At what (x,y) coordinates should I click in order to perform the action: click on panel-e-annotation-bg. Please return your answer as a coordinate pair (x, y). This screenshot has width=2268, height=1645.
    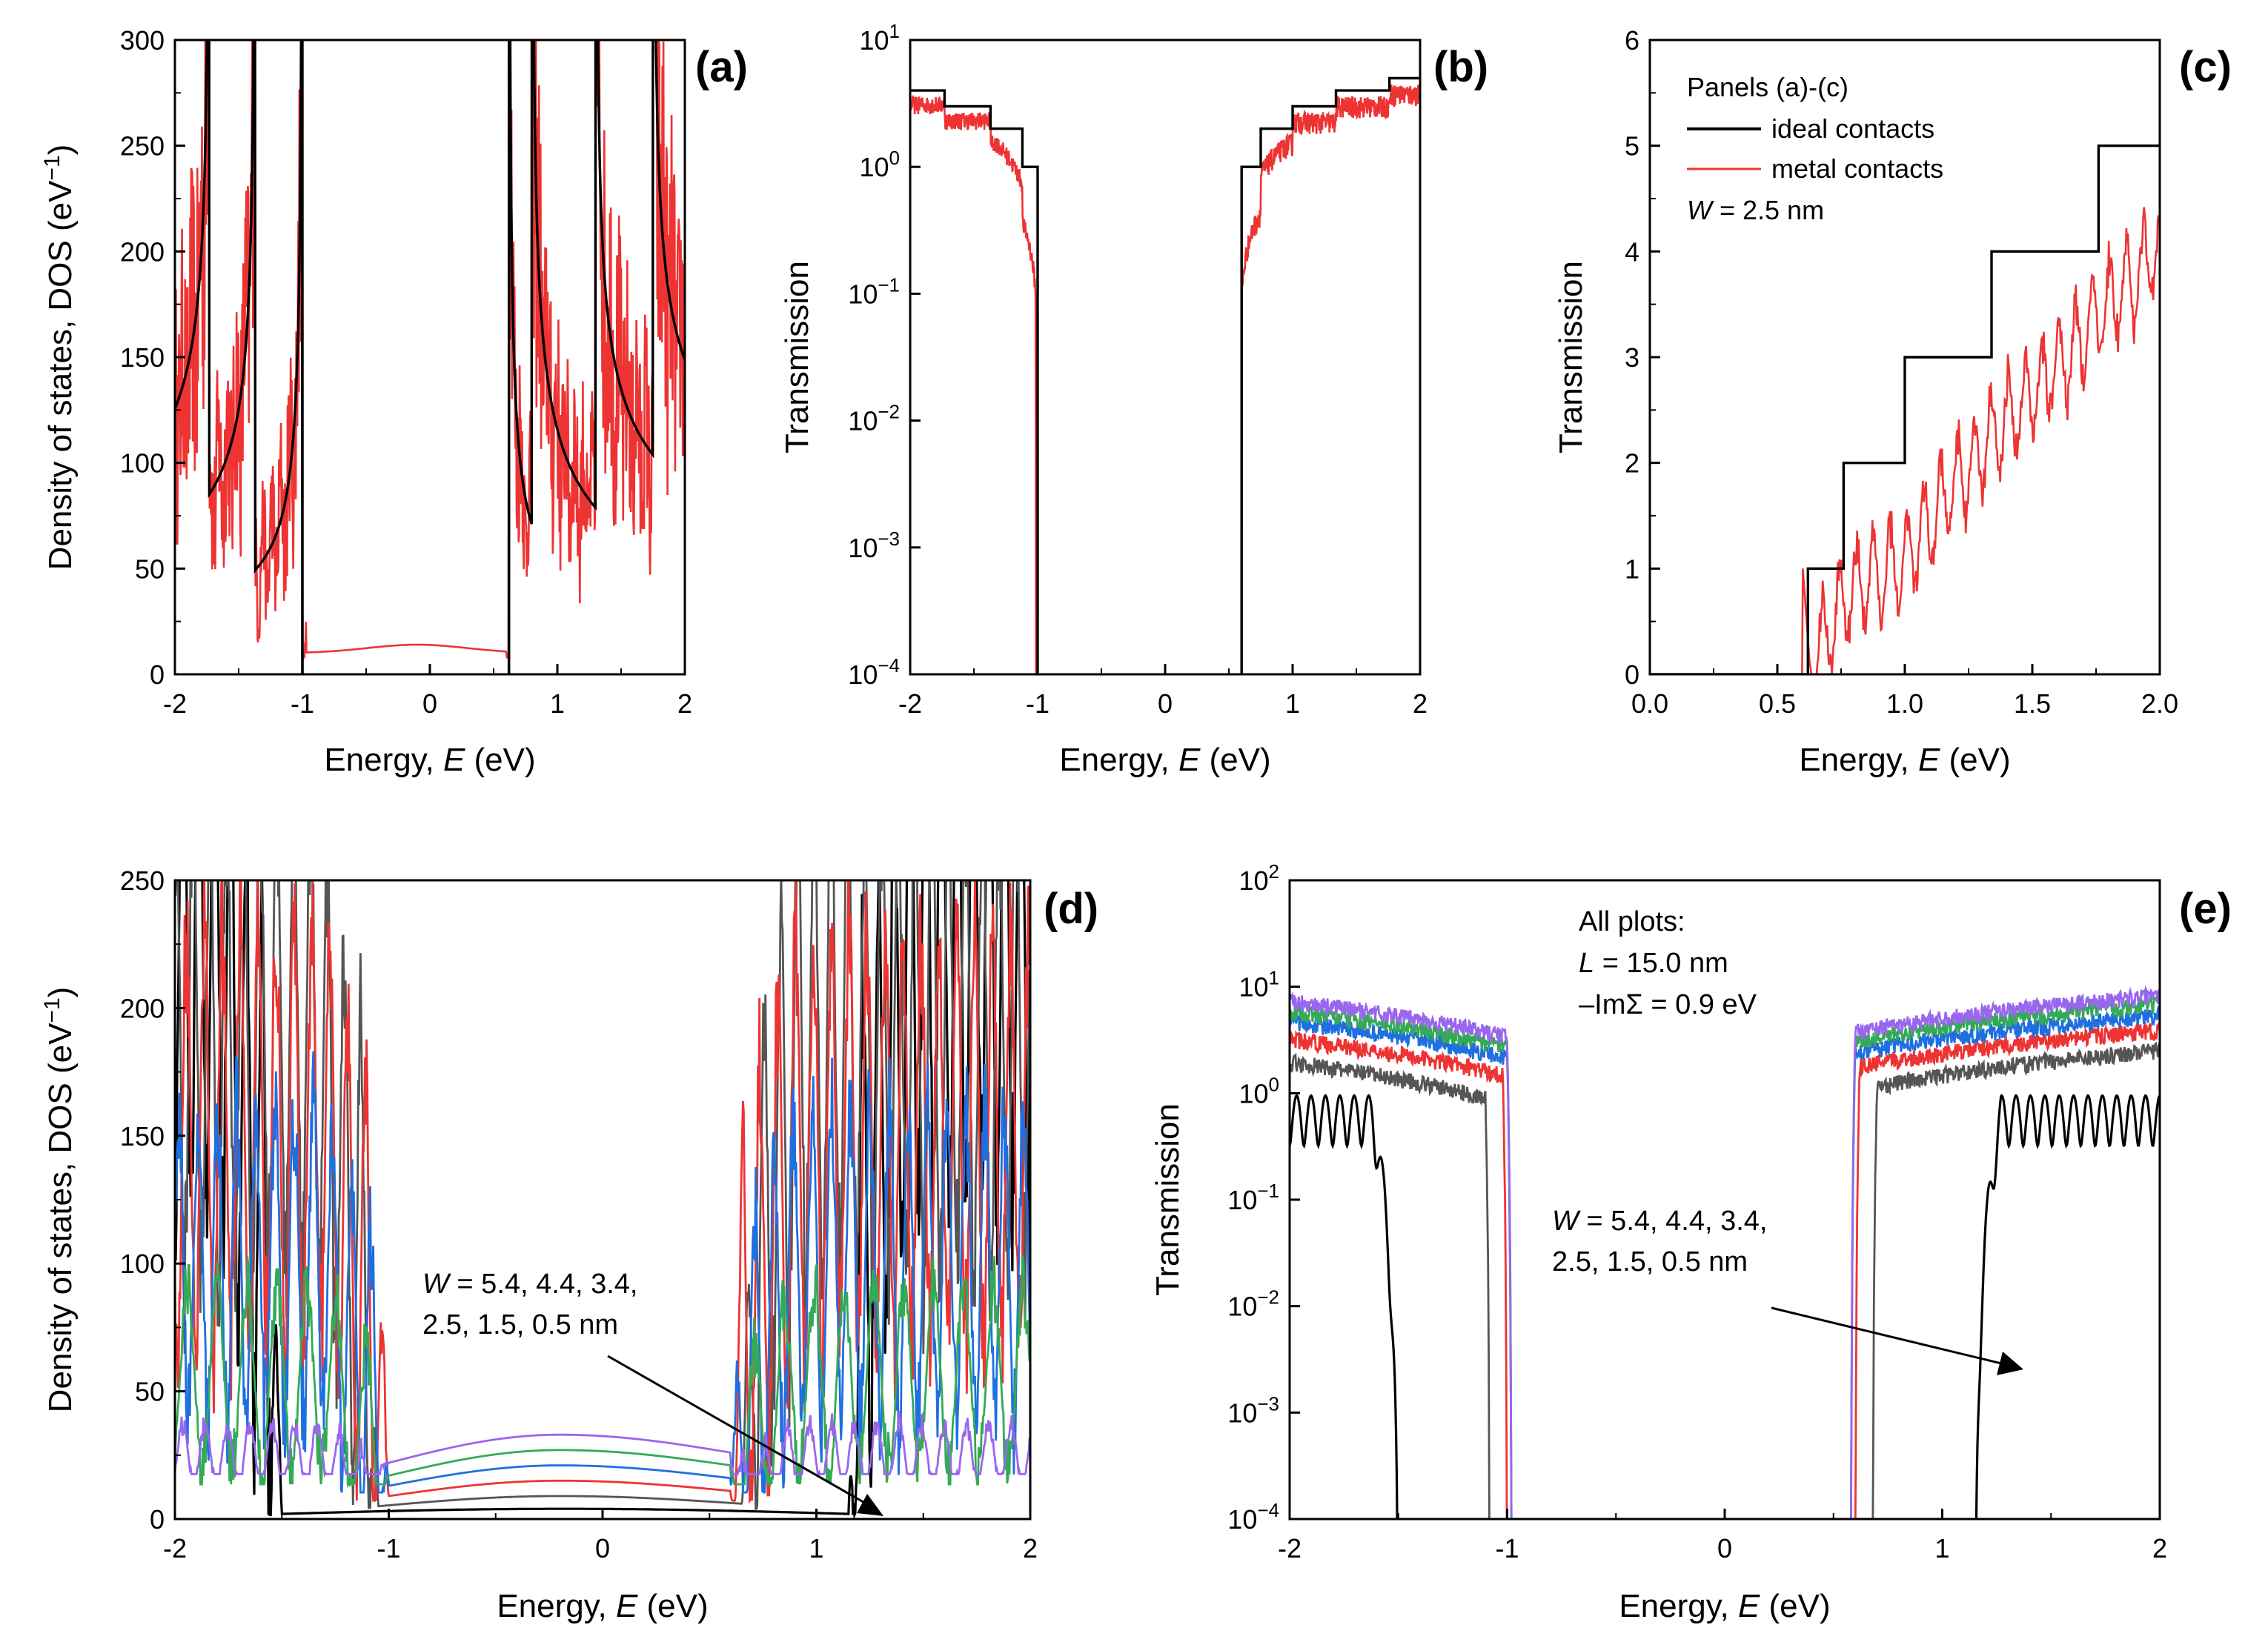
    Looking at the image, I should click on (1672, 1241).